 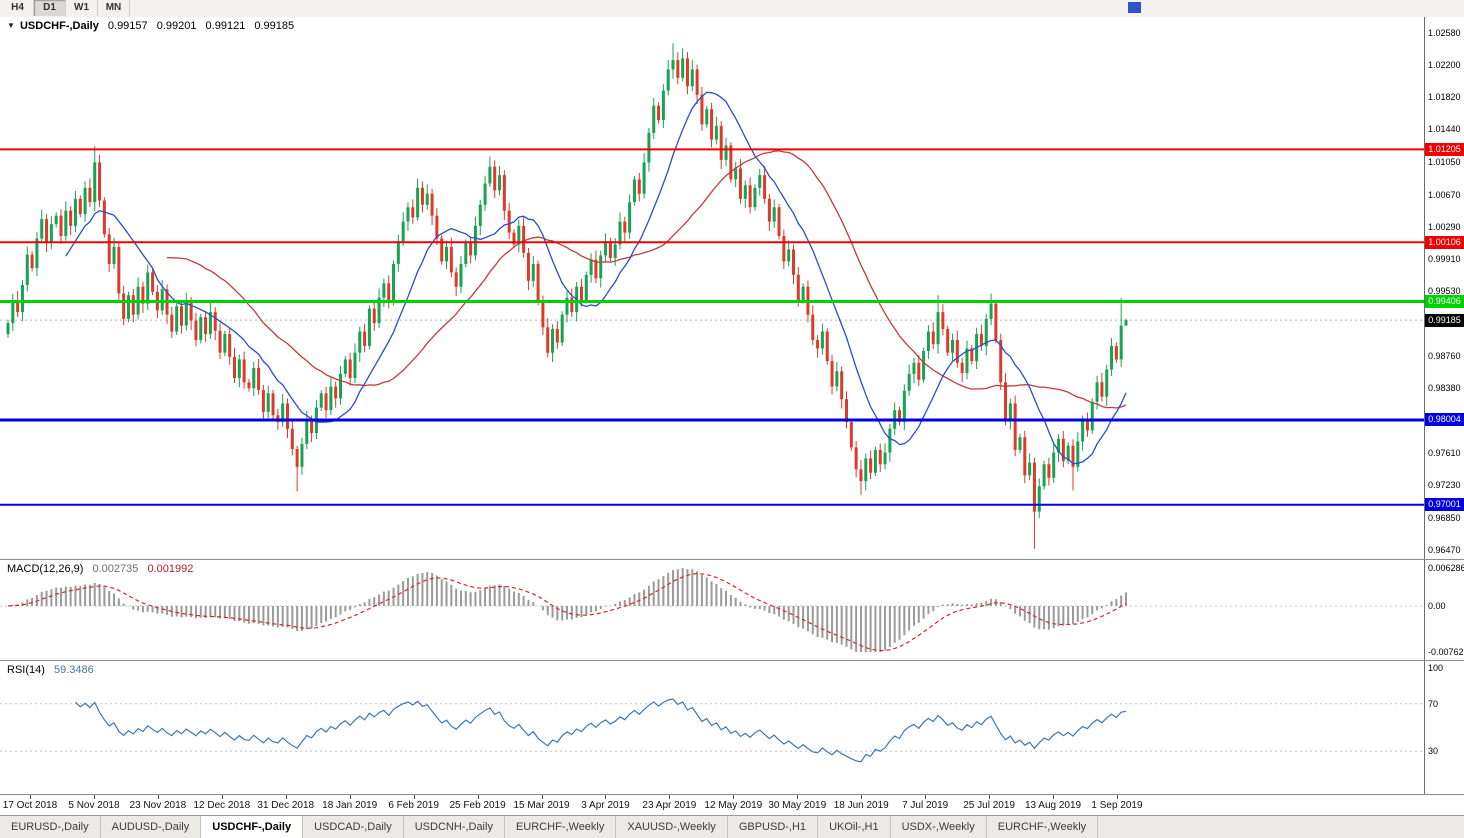 I want to click on symbol-tab-usdcnh: USDCNH-,Daily, so click(x=454, y=827).